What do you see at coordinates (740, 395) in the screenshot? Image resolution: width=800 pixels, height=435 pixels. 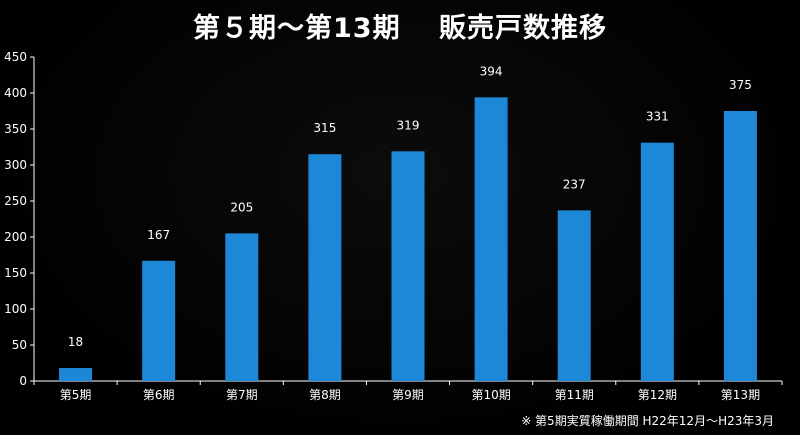 I see `x-tick-label: 第13期` at bounding box center [740, 395].